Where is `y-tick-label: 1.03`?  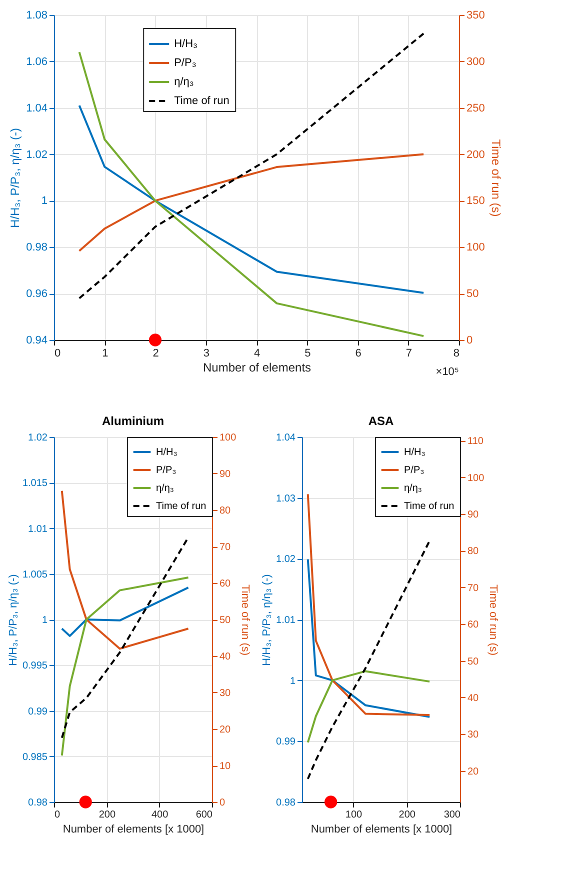
y-tick-label: 1.03 is located at coordinates (286, 498).